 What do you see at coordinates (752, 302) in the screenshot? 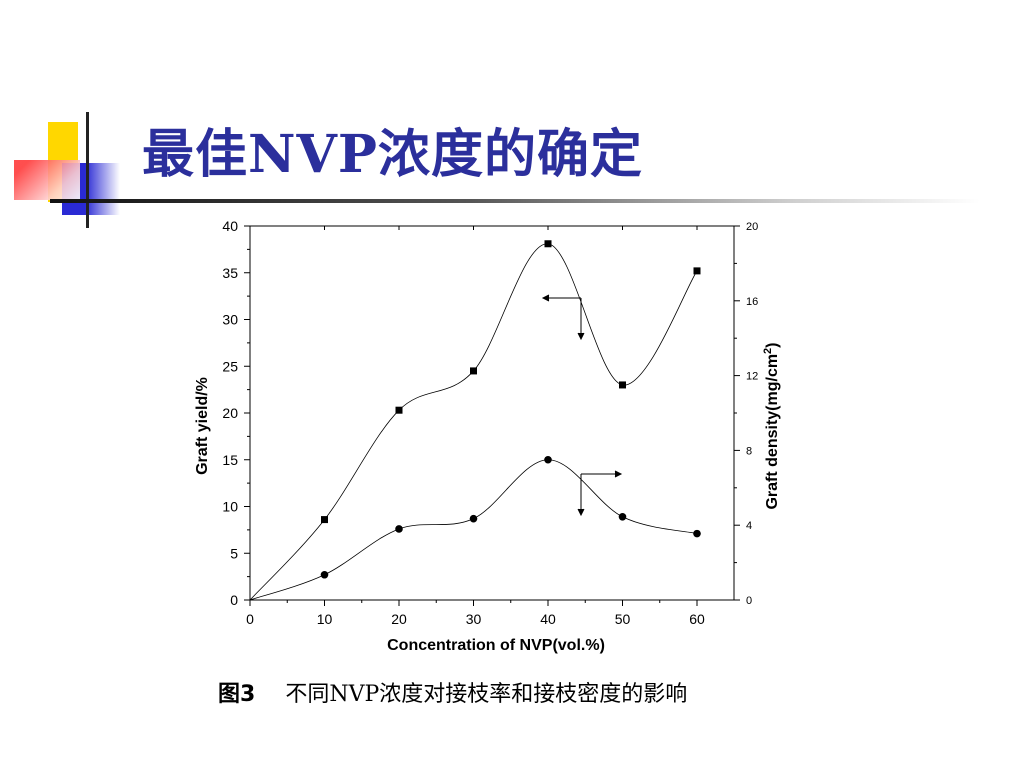
I see `y2-tick-label: 16` at bounding box center [752, 302].